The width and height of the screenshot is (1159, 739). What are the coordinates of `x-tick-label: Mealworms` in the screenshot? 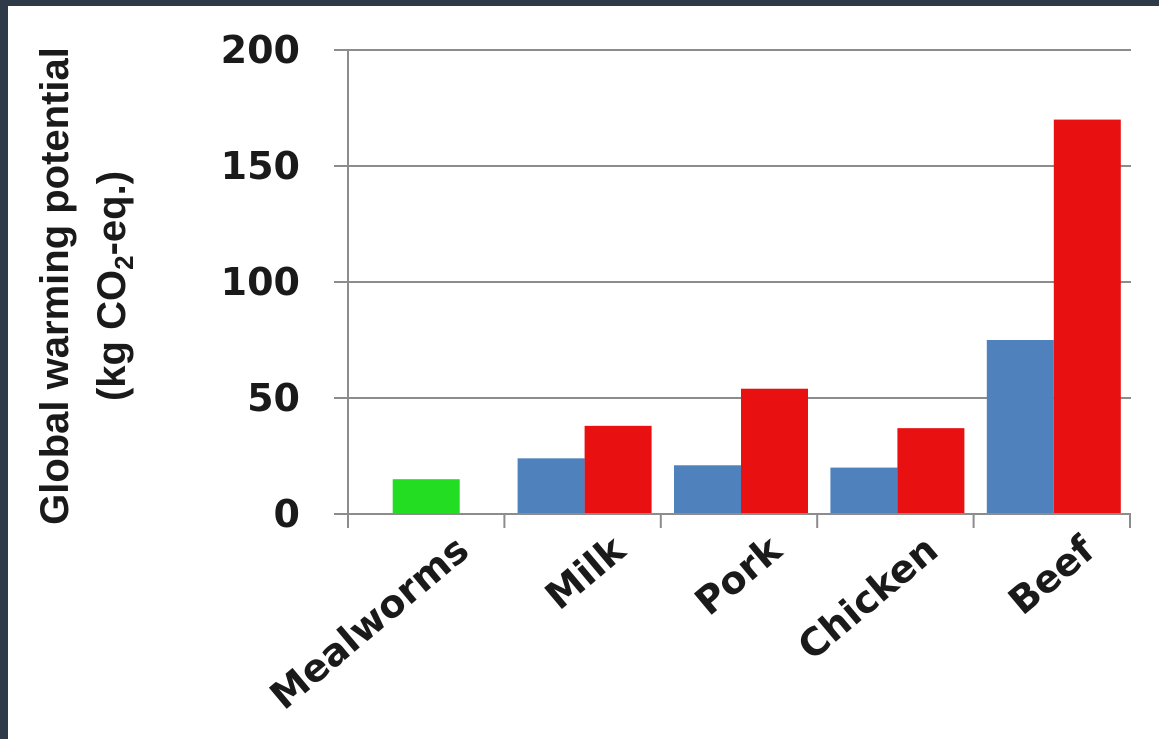 It's located at (369, 622).